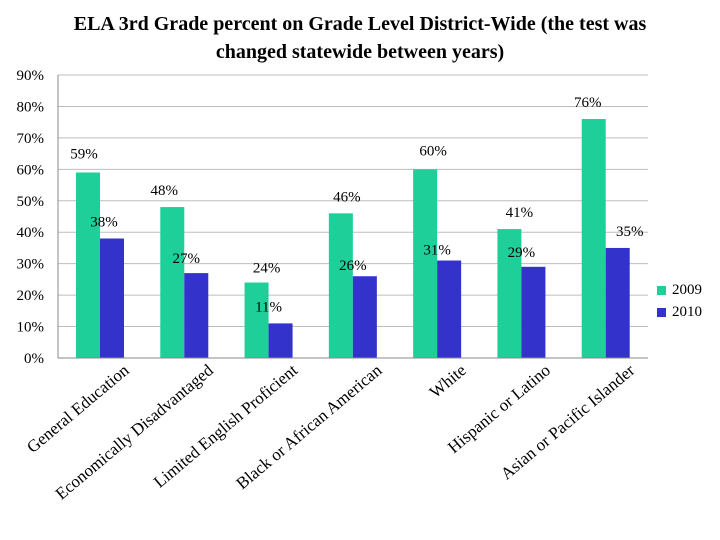  Describe the element at coordinates (31, 328) in the screenshot. I see `y-tick-label: 10%` at that location.